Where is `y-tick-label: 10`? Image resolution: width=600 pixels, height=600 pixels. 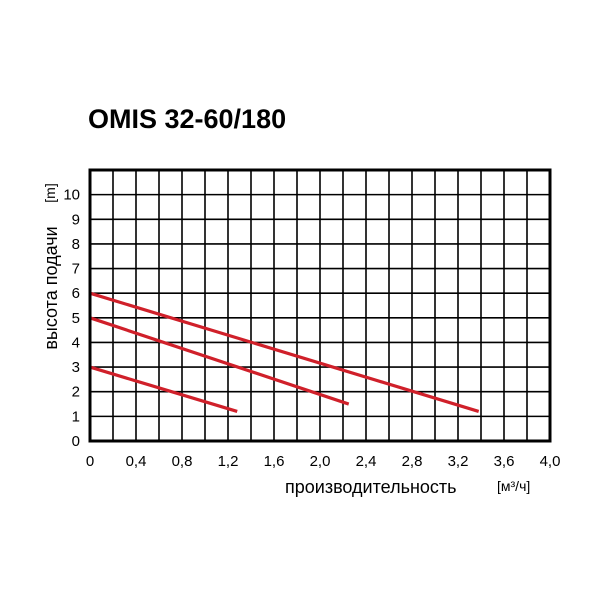
y-tick-label: 10 is located at coordinates (71, 195).